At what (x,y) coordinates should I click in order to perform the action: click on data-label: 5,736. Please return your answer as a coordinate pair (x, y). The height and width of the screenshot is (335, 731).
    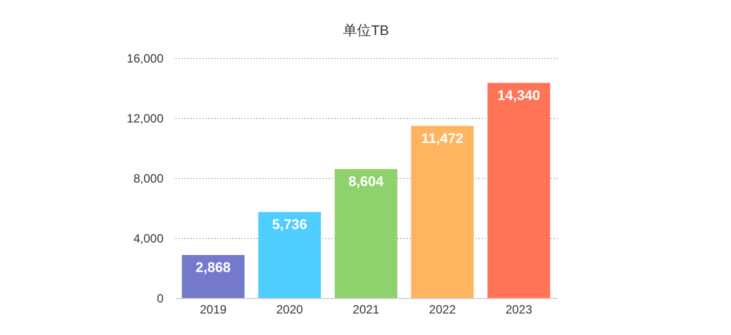
    Looking at the image, I should click on (290, 224).